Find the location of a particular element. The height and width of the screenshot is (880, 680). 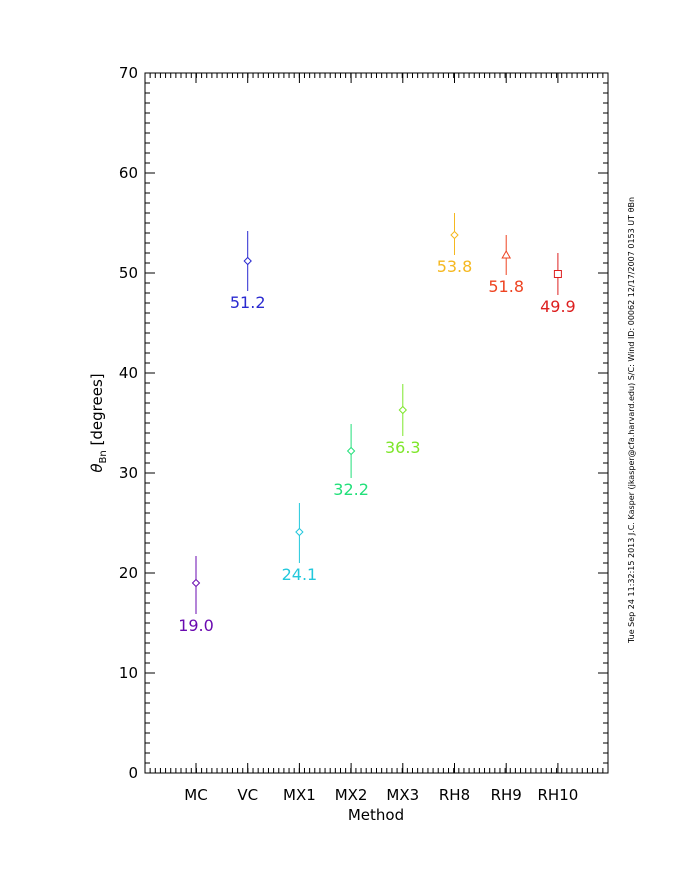

y-tick-label: 50 is located at coordinates (128, 273).